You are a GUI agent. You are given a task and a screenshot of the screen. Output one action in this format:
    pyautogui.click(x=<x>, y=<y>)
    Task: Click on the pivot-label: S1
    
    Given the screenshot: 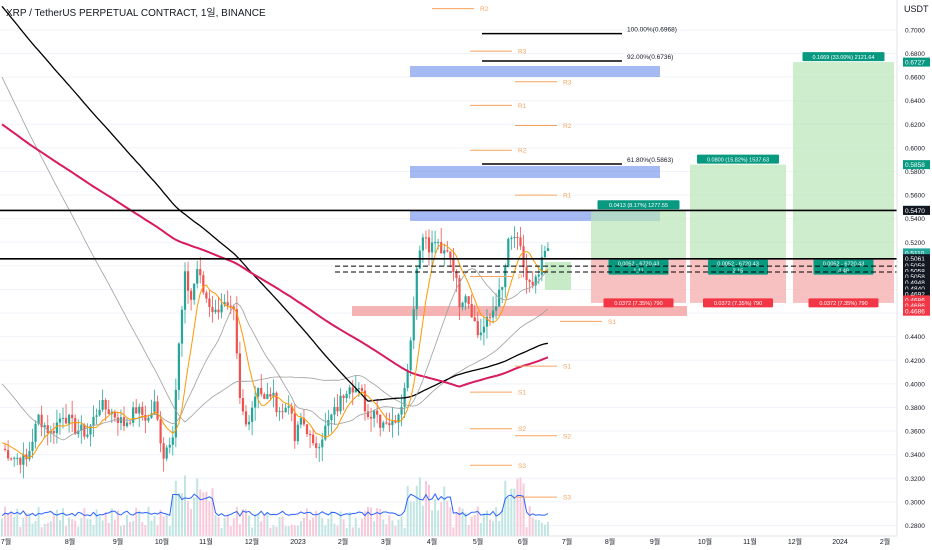 What is the action you would take?
    pyautogui.click(x=567, y=367)
    